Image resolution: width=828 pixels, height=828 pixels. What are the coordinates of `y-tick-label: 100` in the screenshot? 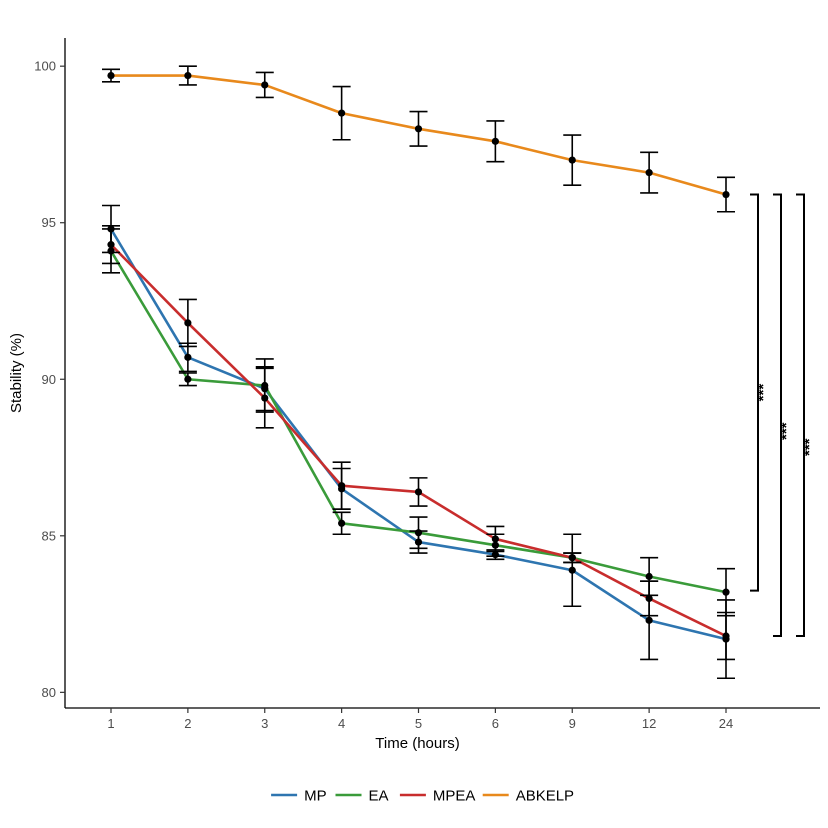 It's located at (45, 66).